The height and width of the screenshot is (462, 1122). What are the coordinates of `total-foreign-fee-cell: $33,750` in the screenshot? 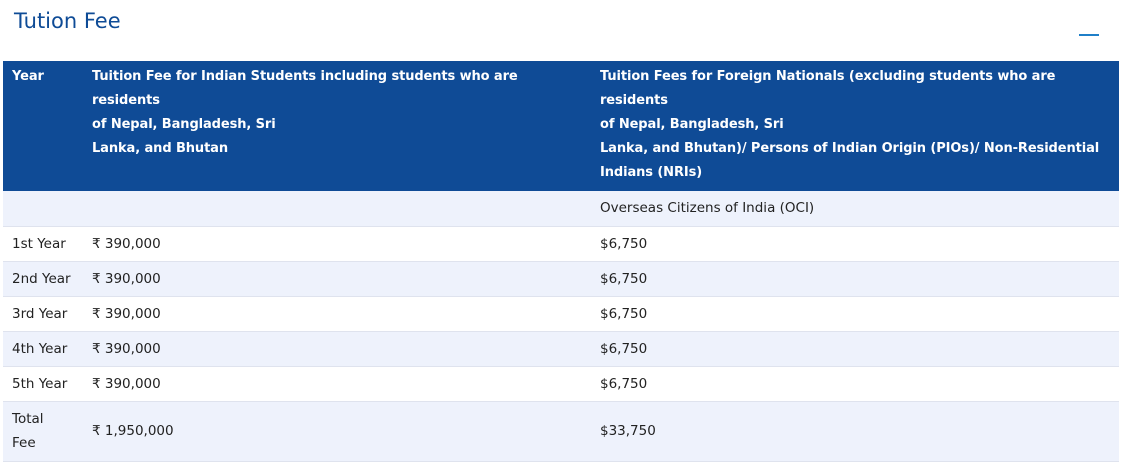 It's located at (855, 431).